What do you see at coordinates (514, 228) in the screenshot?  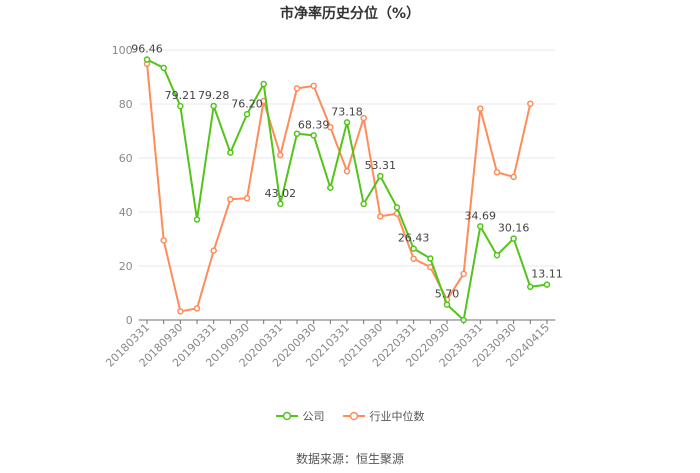 I see `data-label: 30.16` at bounding box center [514, 228].